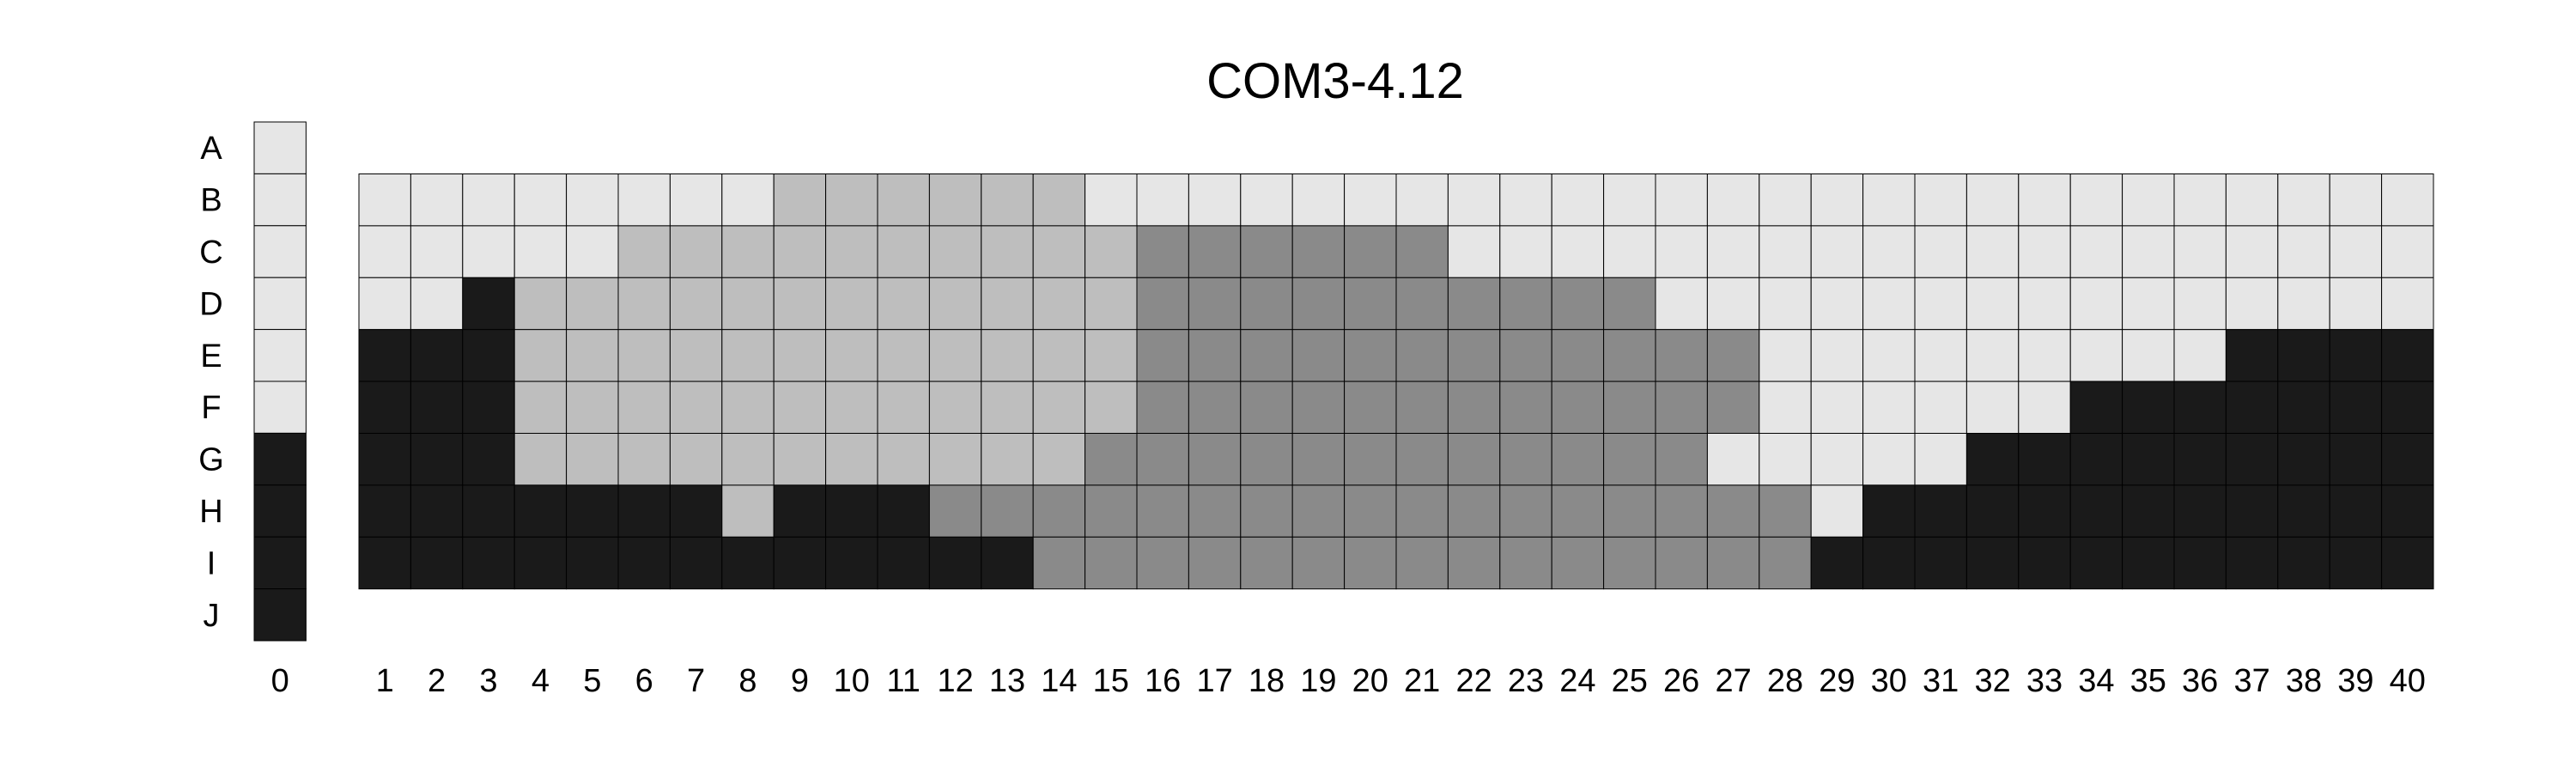 The width and height of the screenshot is (2576, 773). What do you see at coordinates (212, 616) in the screenshot?
I see `row-label-J: J` at bounding box center [212, 616].